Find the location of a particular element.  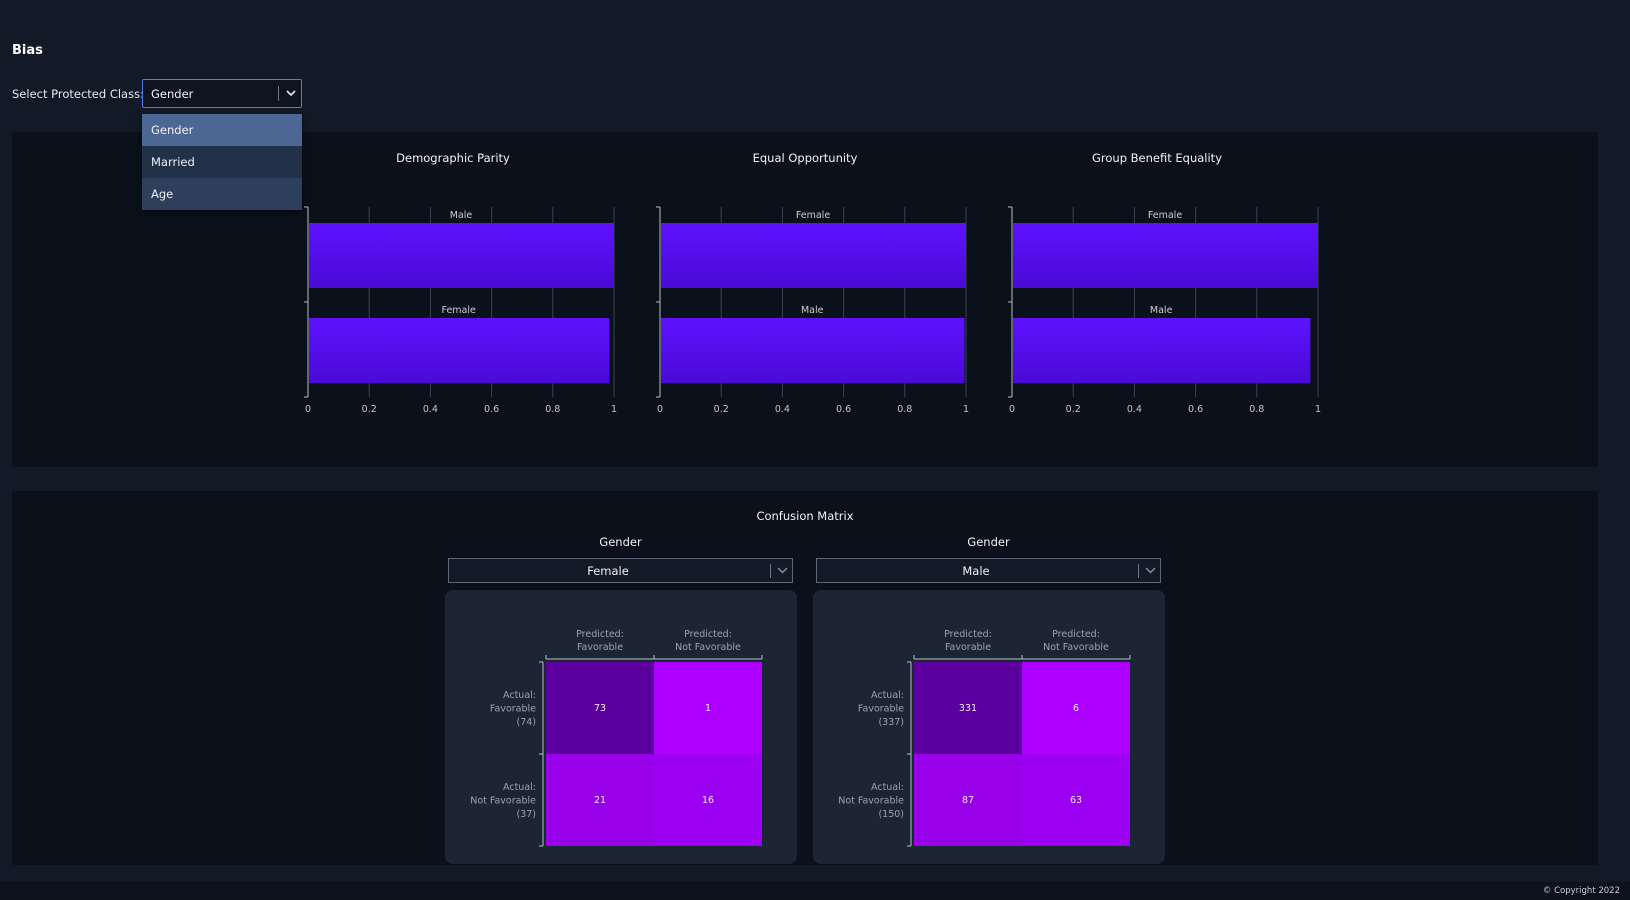

page-title: Bias is located at coordinates (27, 50).